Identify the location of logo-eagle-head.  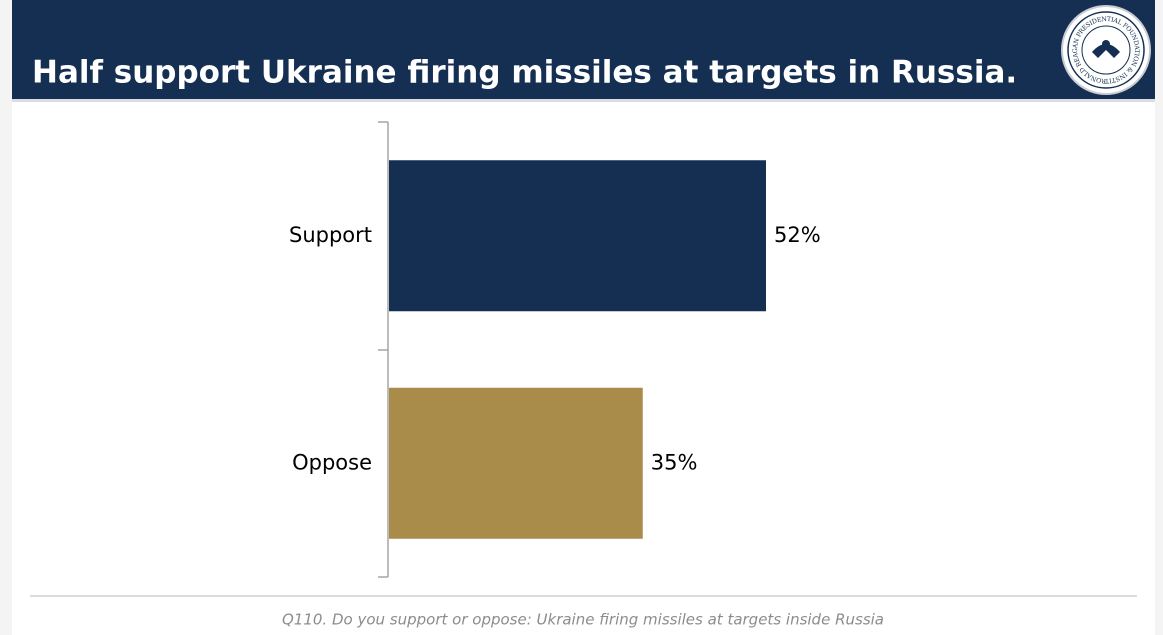
(1106, 44).